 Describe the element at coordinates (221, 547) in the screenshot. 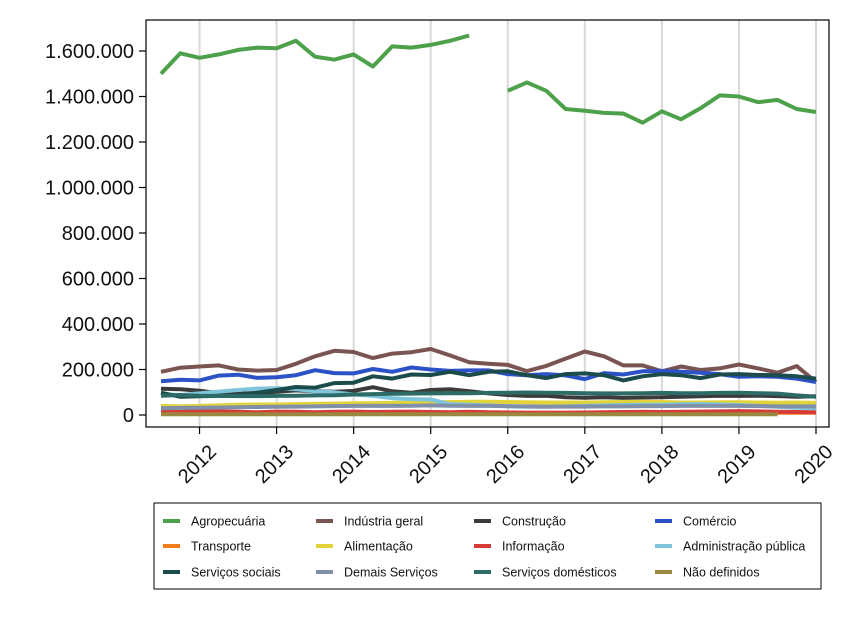

I see `legend-label: Transporte` at that location.